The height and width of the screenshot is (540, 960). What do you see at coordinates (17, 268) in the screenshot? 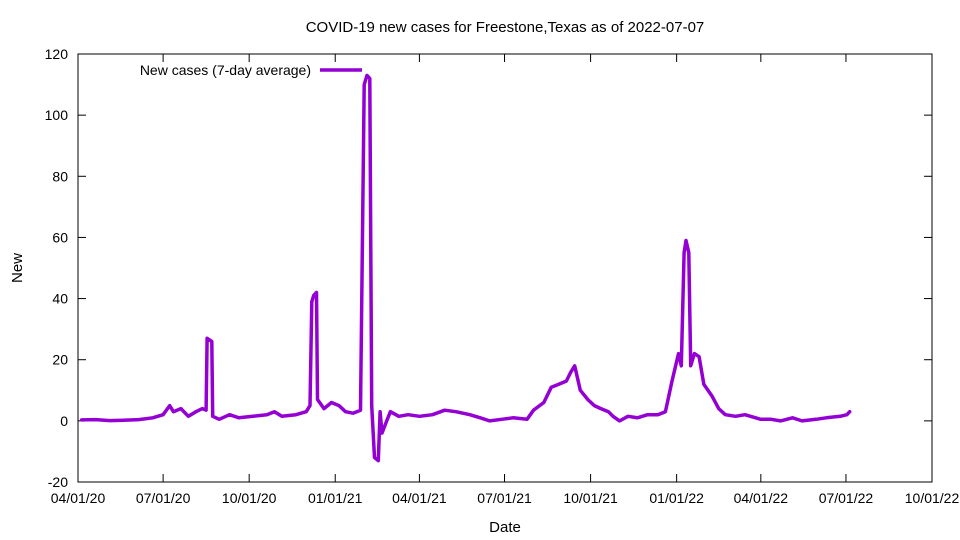
I see `y-axis-label: New` at bounding box center [17, 268].